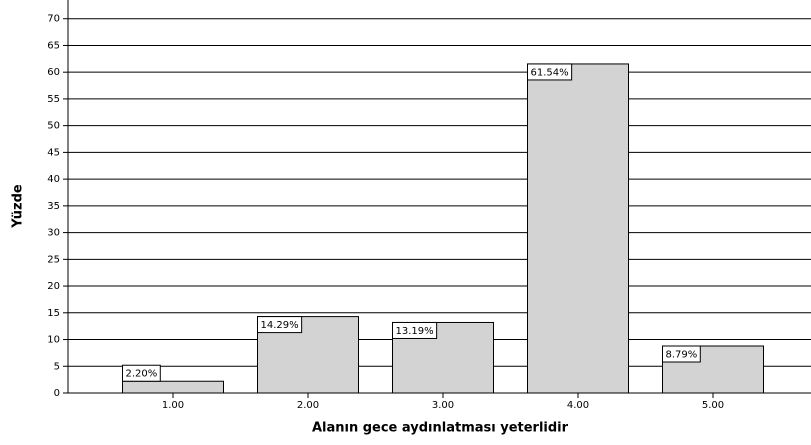 The image size is (811, 445). I want to click on y-axis-title: Yüzde, so click(18, 206).